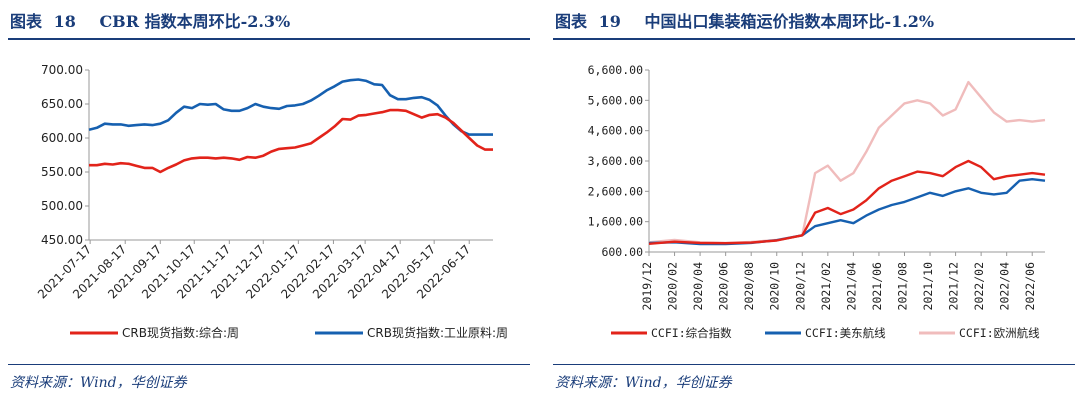 The image size is (1080, 411). Describe the element at coordinates (62, 172) in the screenshot. I see `y-tick-label: 550.00` at that location.